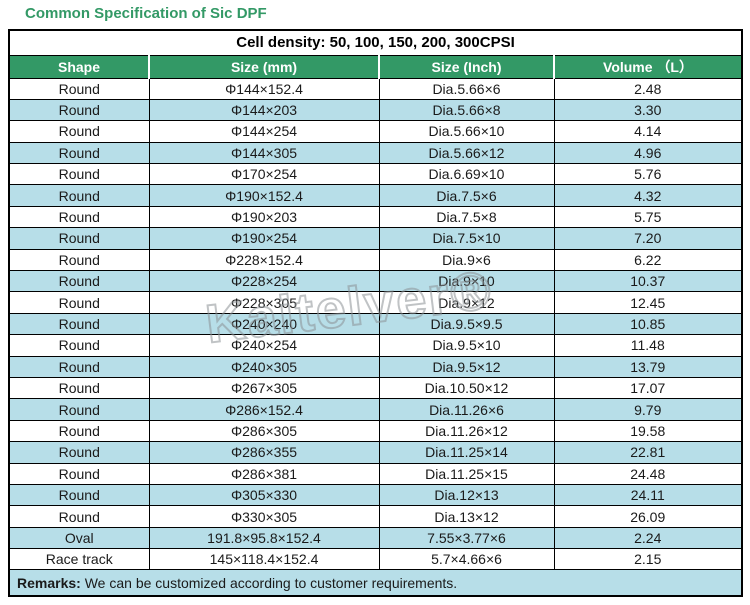 This screenshot has height=605, width=750. Describe the element at coordinates (648, 302) in the screenshot. I see `cell-volume: 12.45` at that location.